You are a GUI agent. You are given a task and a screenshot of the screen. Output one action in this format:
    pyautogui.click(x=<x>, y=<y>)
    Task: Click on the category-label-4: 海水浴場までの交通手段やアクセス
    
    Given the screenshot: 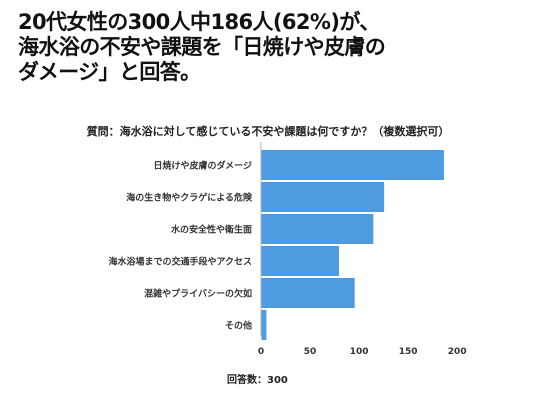 What is the action you would take?
    pyautogui.click(x=180, y=262)
    